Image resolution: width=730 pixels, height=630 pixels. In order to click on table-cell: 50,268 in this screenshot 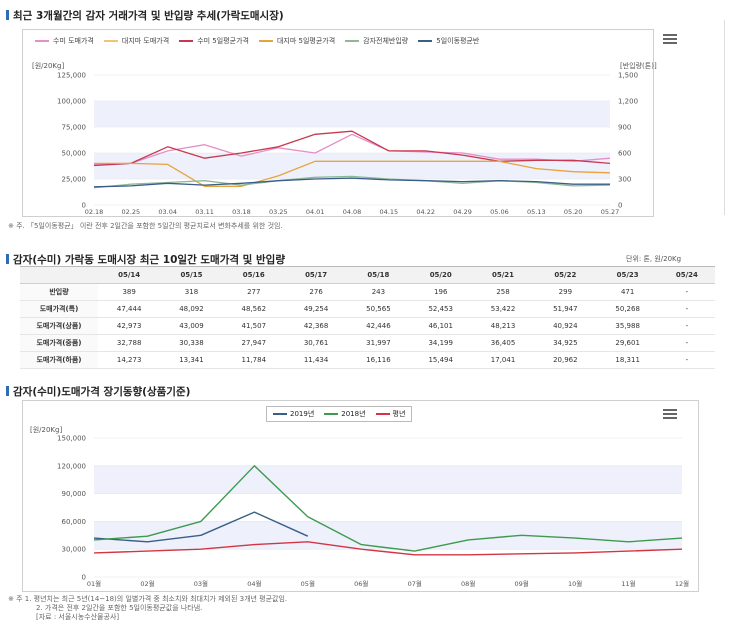, I will do `click(627, 309)`.